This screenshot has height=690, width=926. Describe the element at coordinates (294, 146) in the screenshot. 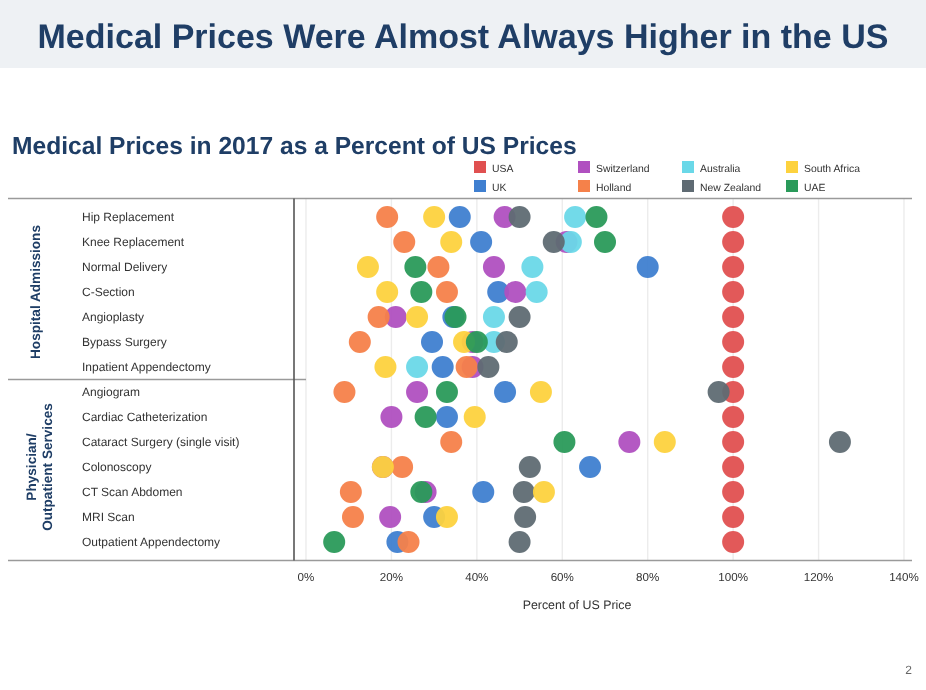

I see `chart-subtitle: Medical Prices in 2017 as a Percent of US Prices` at that location.